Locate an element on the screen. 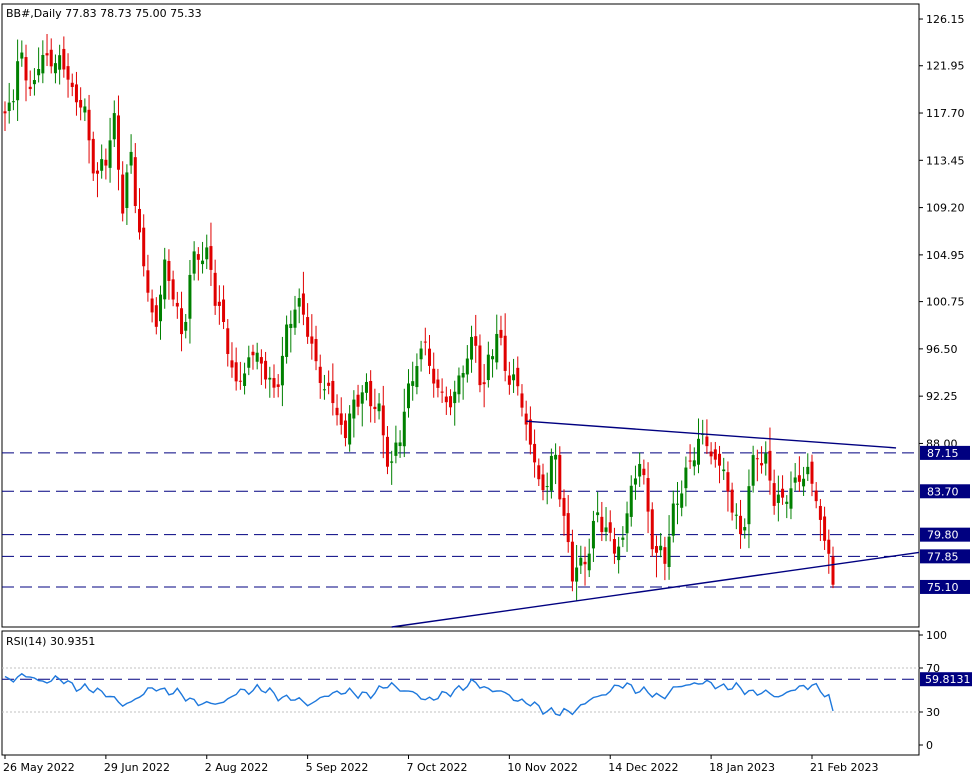 This screenshot has width=972, height=782. rsi-y-tick-label: 70 is located at coordinates (933, 668).